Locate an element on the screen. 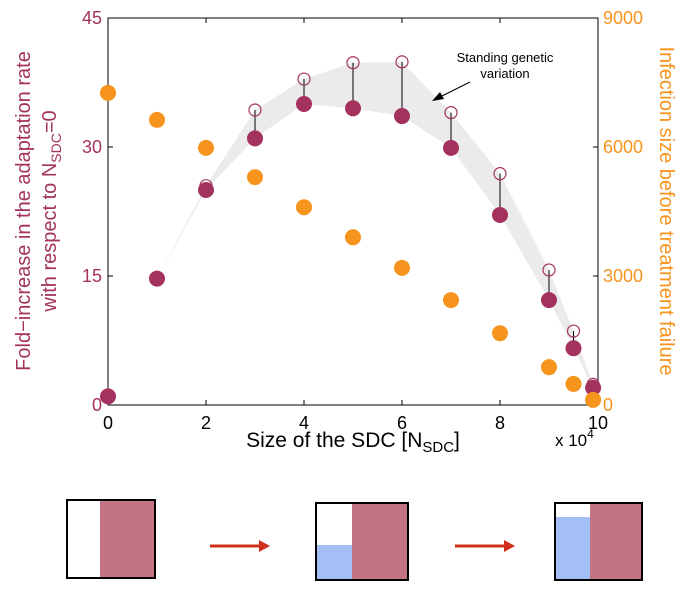 The image size is (683, 601). y-tick-label: 0 is located at coordinates (97, 405).